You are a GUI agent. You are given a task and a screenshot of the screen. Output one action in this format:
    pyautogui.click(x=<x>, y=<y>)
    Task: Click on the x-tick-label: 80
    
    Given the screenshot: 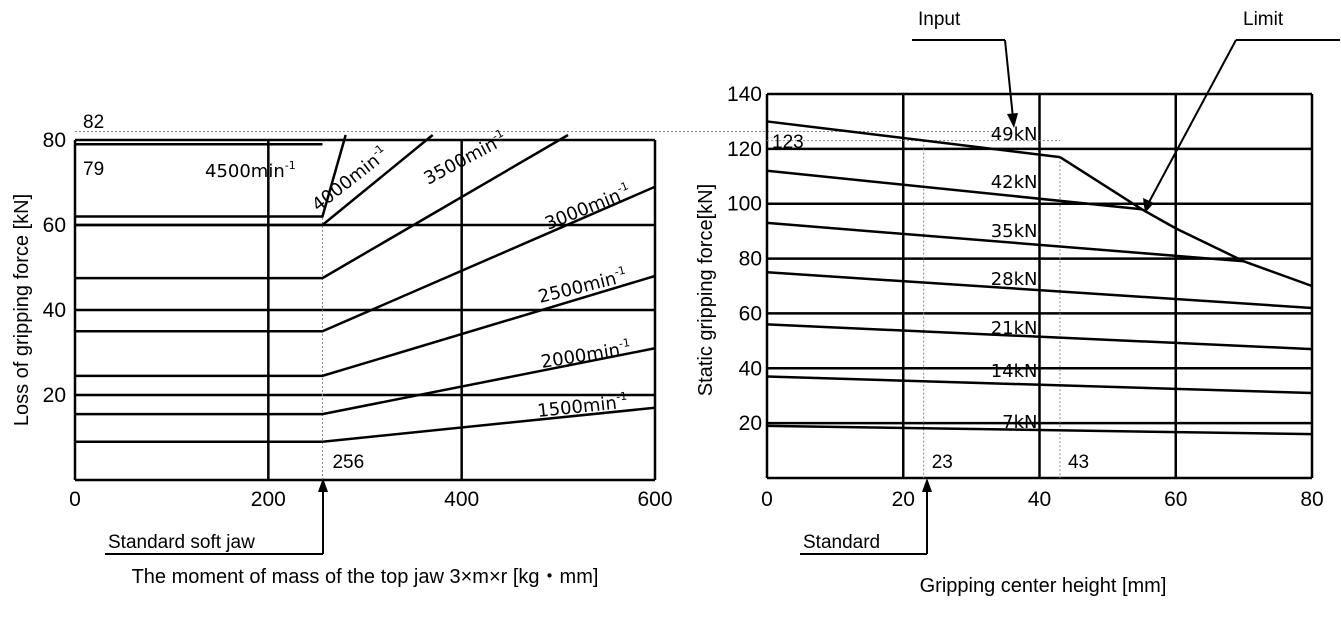 What is the action you would take?
    pyautogui.click(x=1311, y=499)
    